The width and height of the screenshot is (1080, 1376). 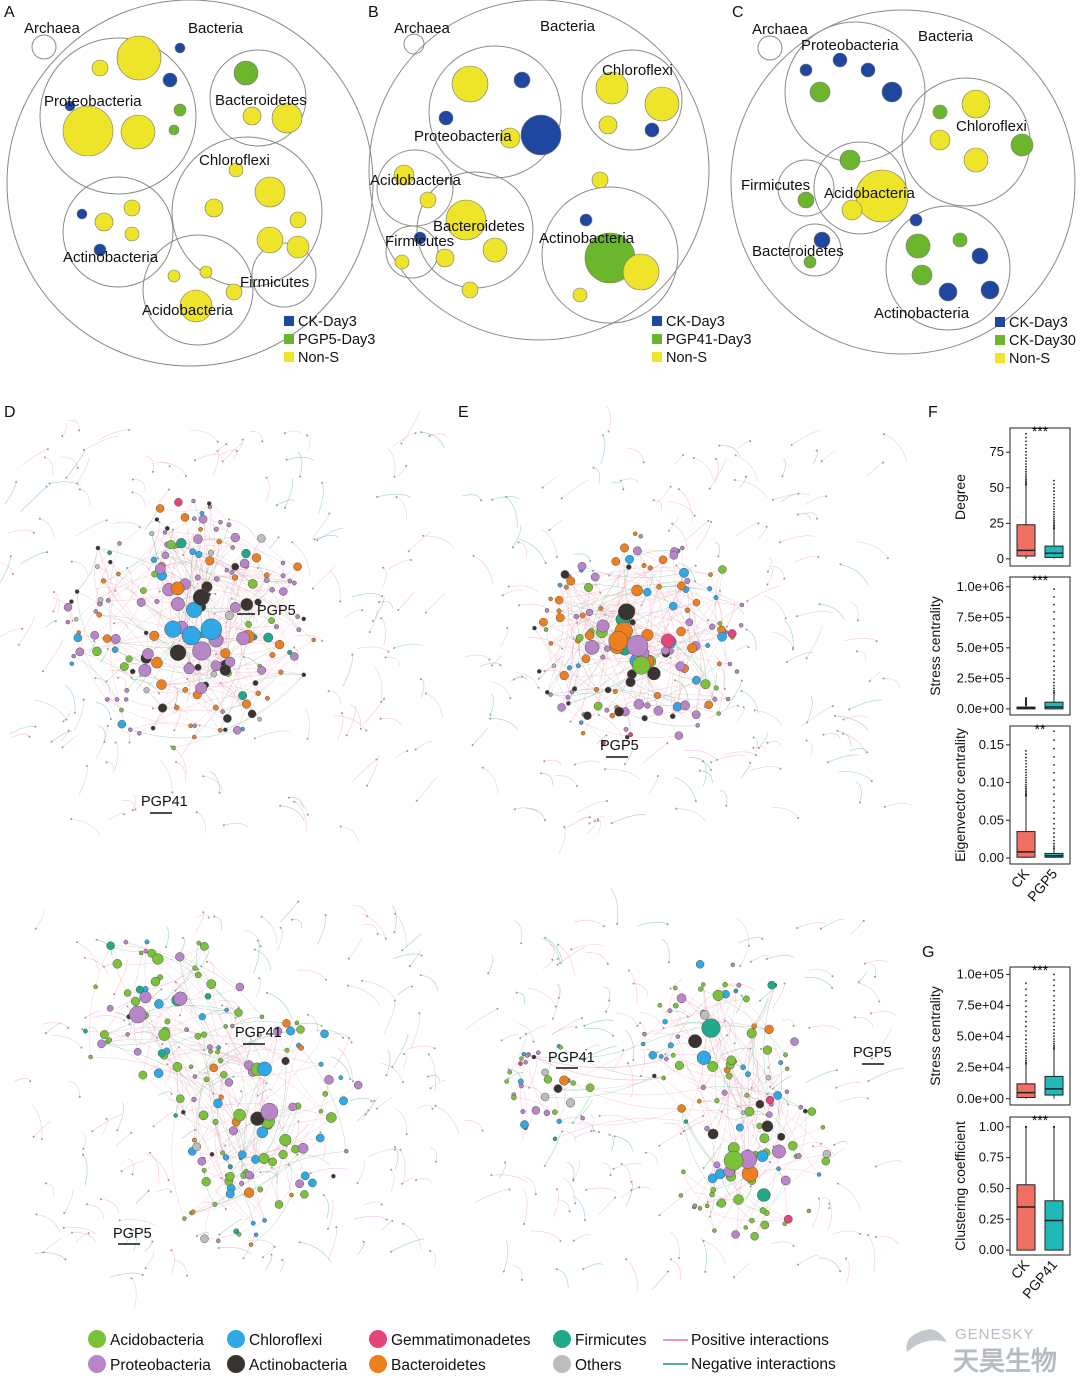 I want to click on legend-label: Proteobacteria, so click(x=160, y=1365).